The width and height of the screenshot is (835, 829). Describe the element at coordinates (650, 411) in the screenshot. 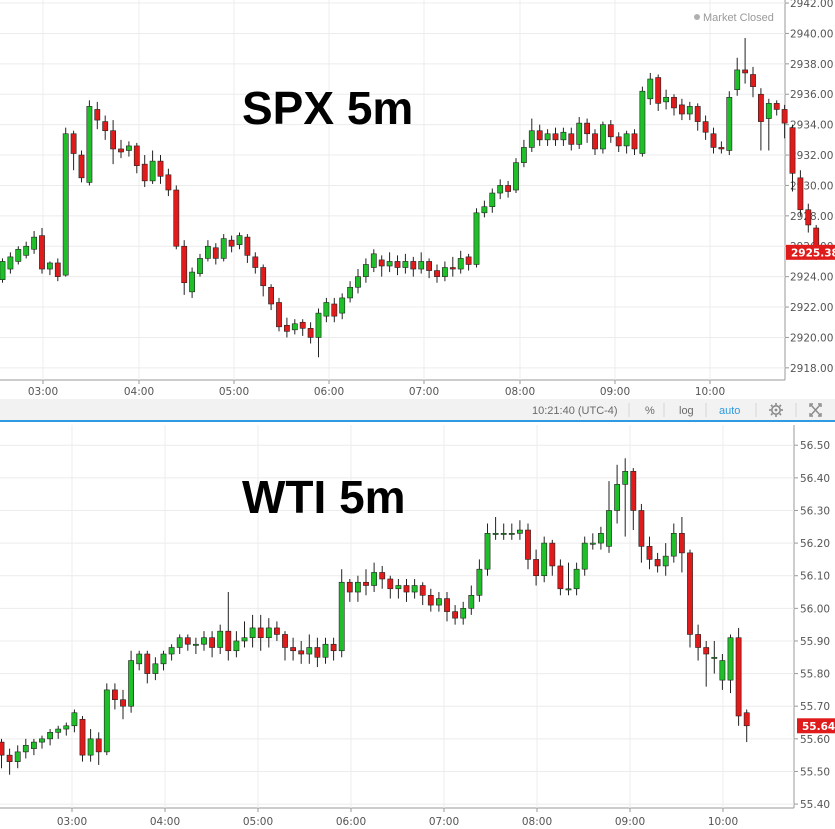

I see `toolbar-percent-button: %` at that location.